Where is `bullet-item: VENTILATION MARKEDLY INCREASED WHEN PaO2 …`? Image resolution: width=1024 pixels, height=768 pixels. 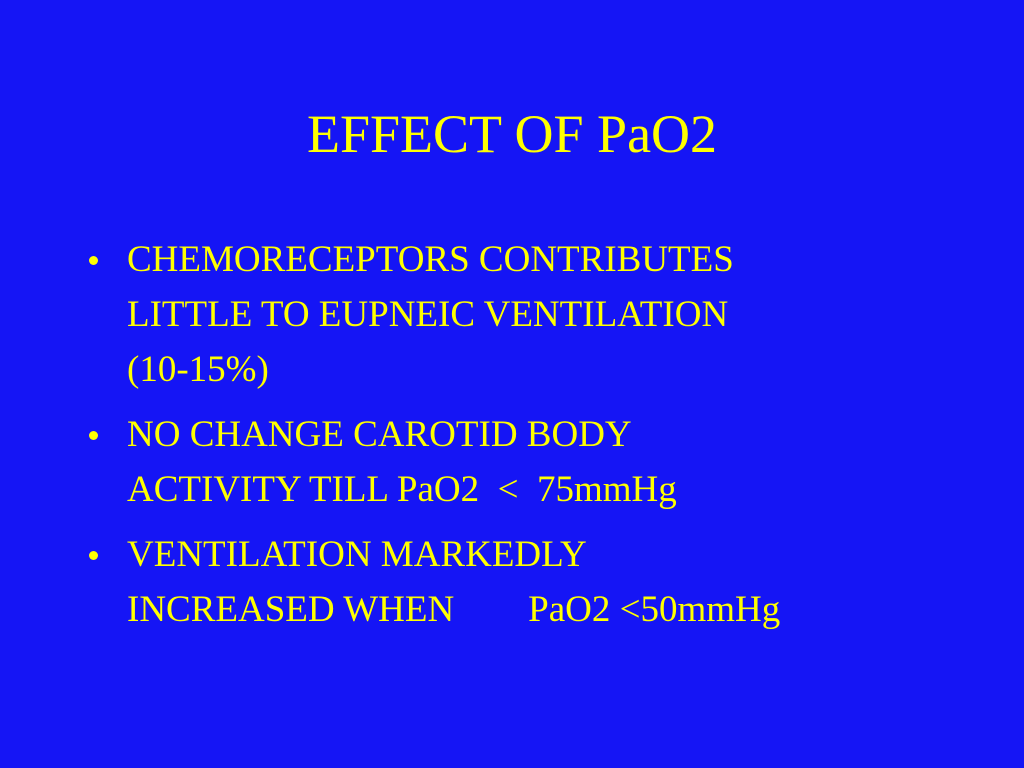 bullet-item: VENTILATION MARKEDLY INCREASED WHEN PaO2 … is located at coordinates (540, 582).